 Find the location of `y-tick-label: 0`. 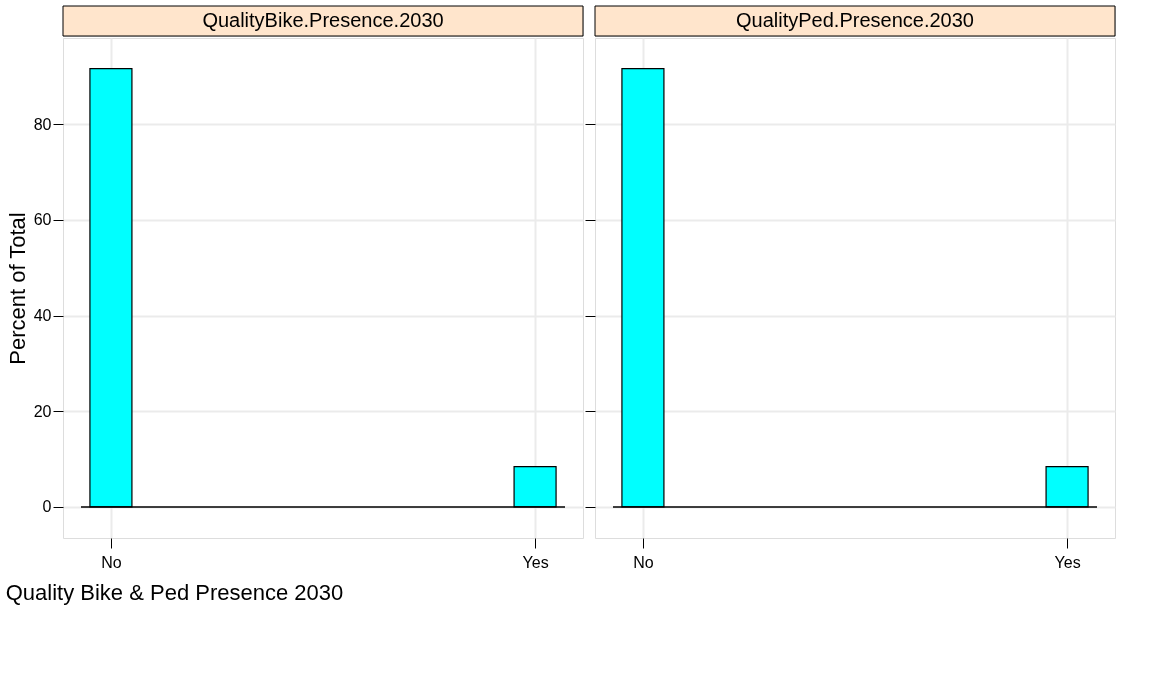

y-tick-label: 0 is located at coordinates (47, 507).